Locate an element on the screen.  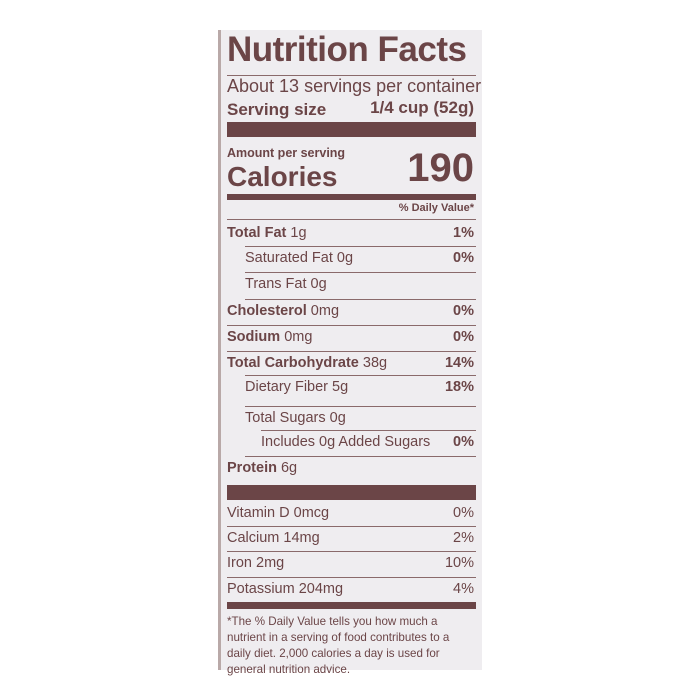
vitamin-row: Calcium 14mg 2% is located at coordinates (350, 539).